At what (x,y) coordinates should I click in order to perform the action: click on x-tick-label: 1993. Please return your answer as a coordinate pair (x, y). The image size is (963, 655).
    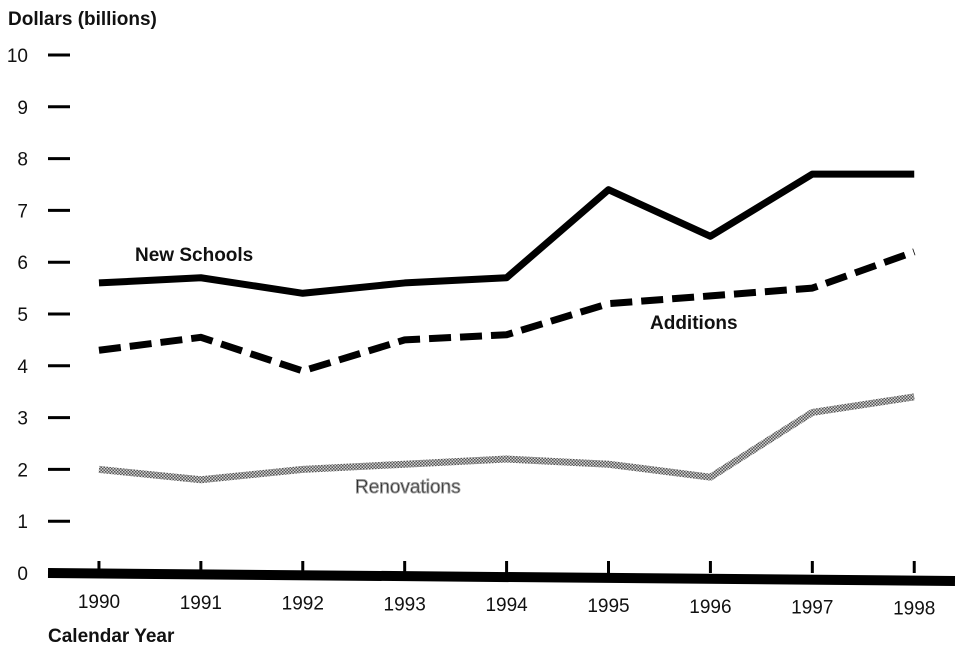
    Looking at the image, I should click on (405, 604).